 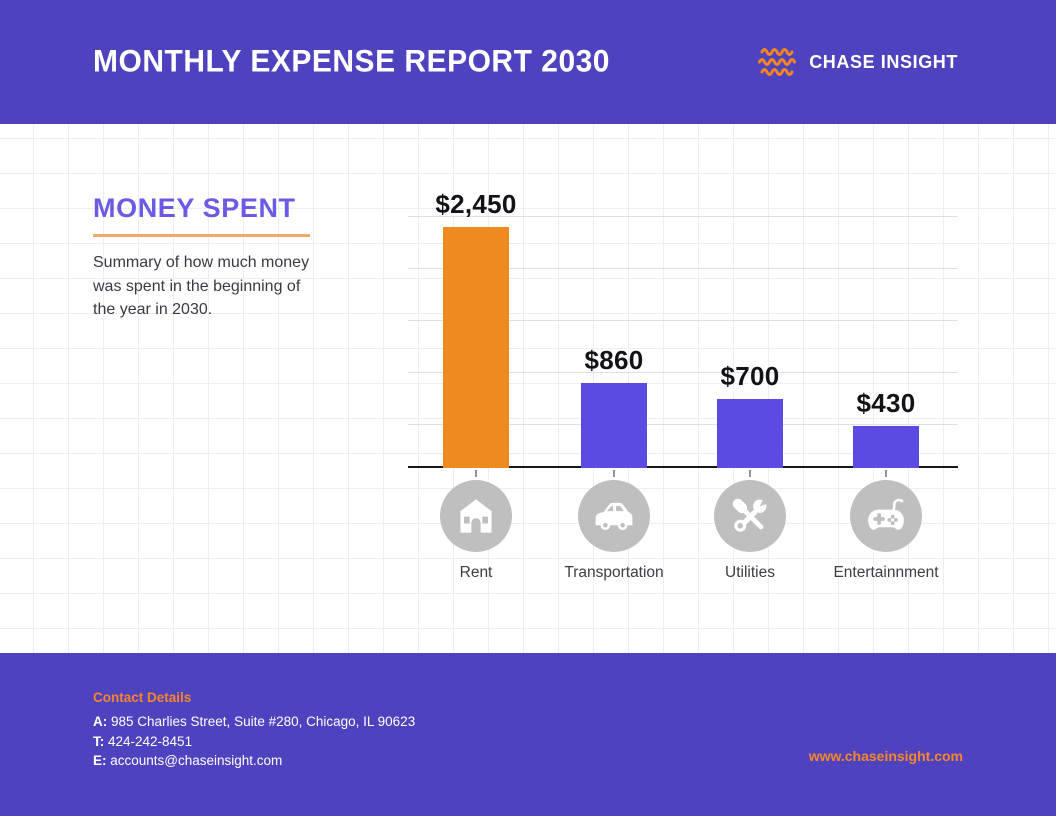 I want to click on contact-line: T: 424-242-8451, so click(x=143, y=741).